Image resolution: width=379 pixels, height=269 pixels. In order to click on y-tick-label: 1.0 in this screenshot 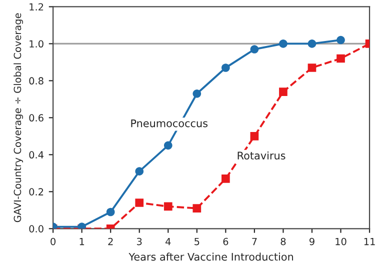, I will do `click(37, 44)`.